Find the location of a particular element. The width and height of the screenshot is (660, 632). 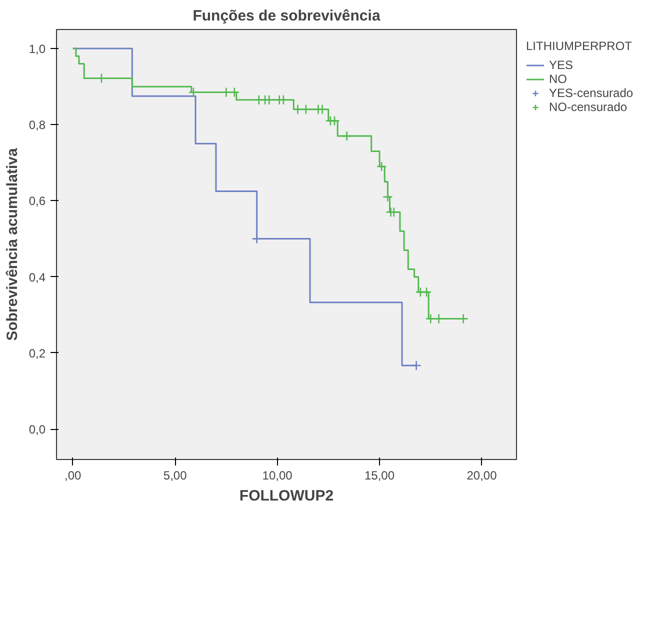

y-tick-label: 1,0 is located at coordinates (37, 49).